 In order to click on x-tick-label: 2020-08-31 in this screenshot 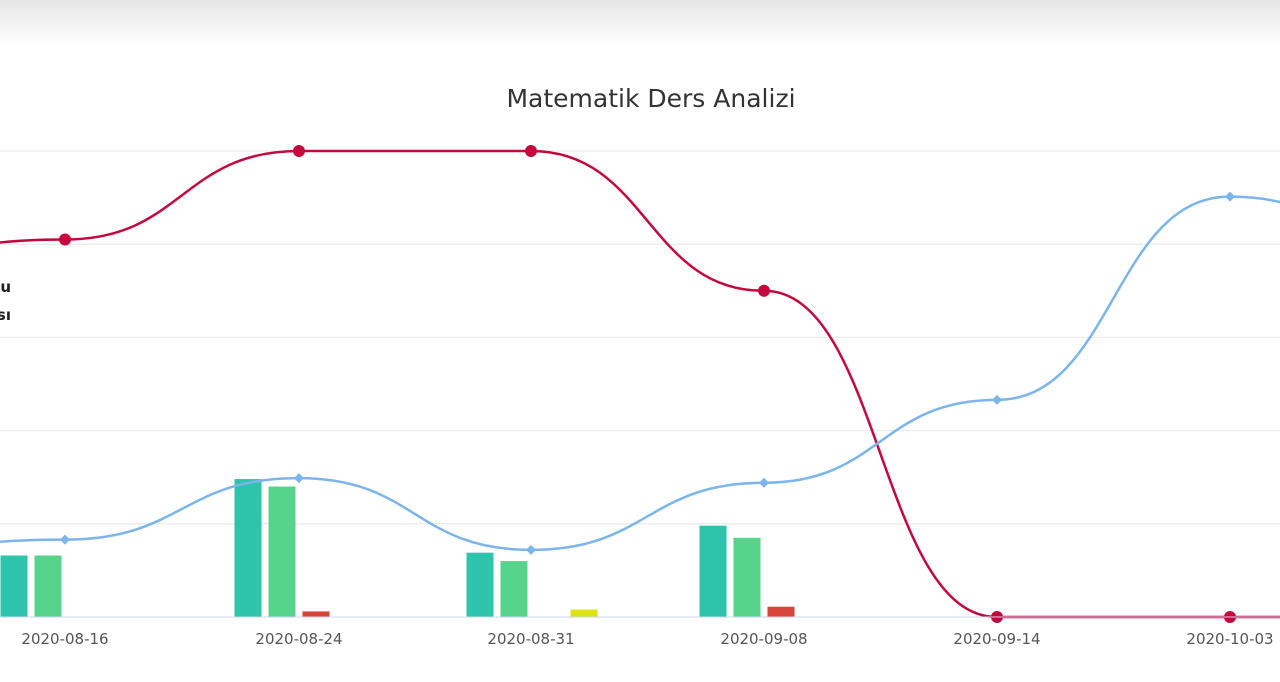, I will do `click(530, 639)`.